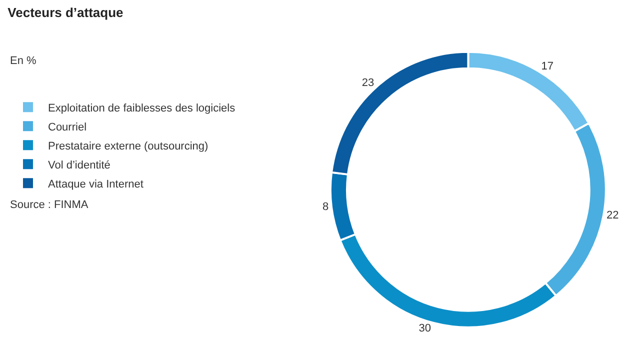  I want to click on data-label: 30, so click(424, 328).